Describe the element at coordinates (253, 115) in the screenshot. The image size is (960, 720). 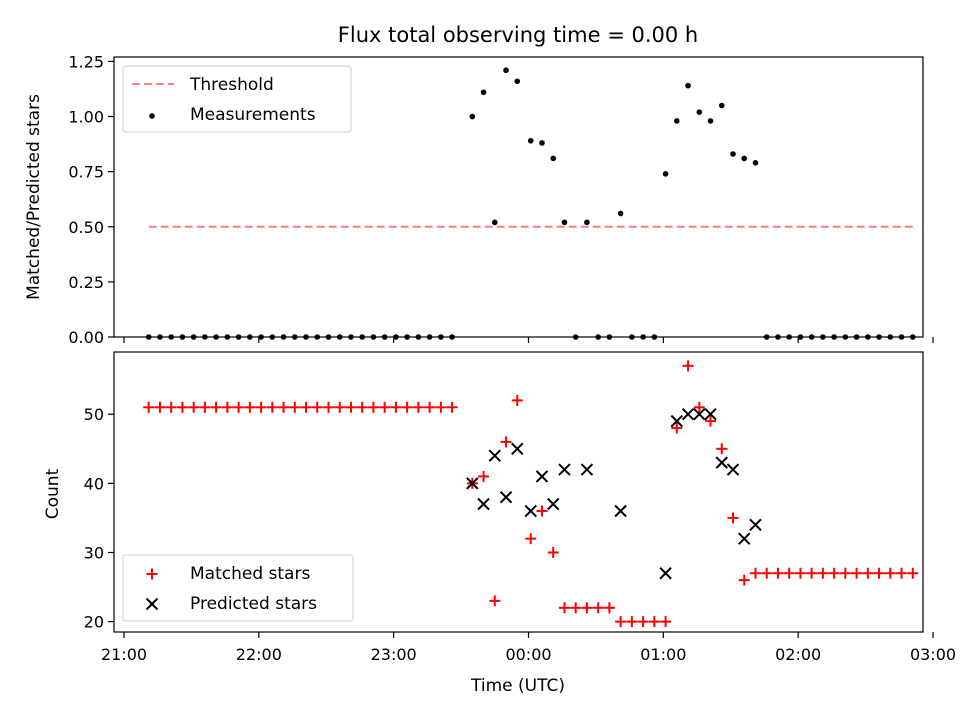
I see `legend-measurements-label: Measurements` at that location.